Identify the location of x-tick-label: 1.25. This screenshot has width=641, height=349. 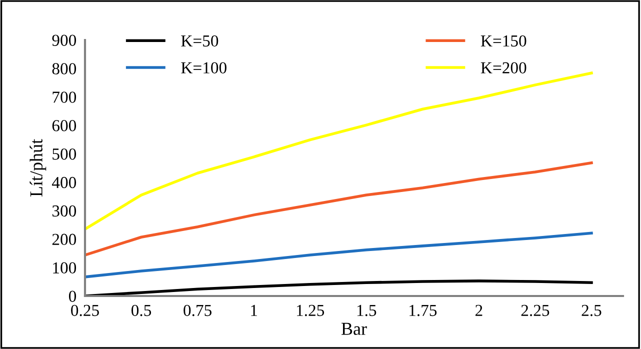
(310, 310).